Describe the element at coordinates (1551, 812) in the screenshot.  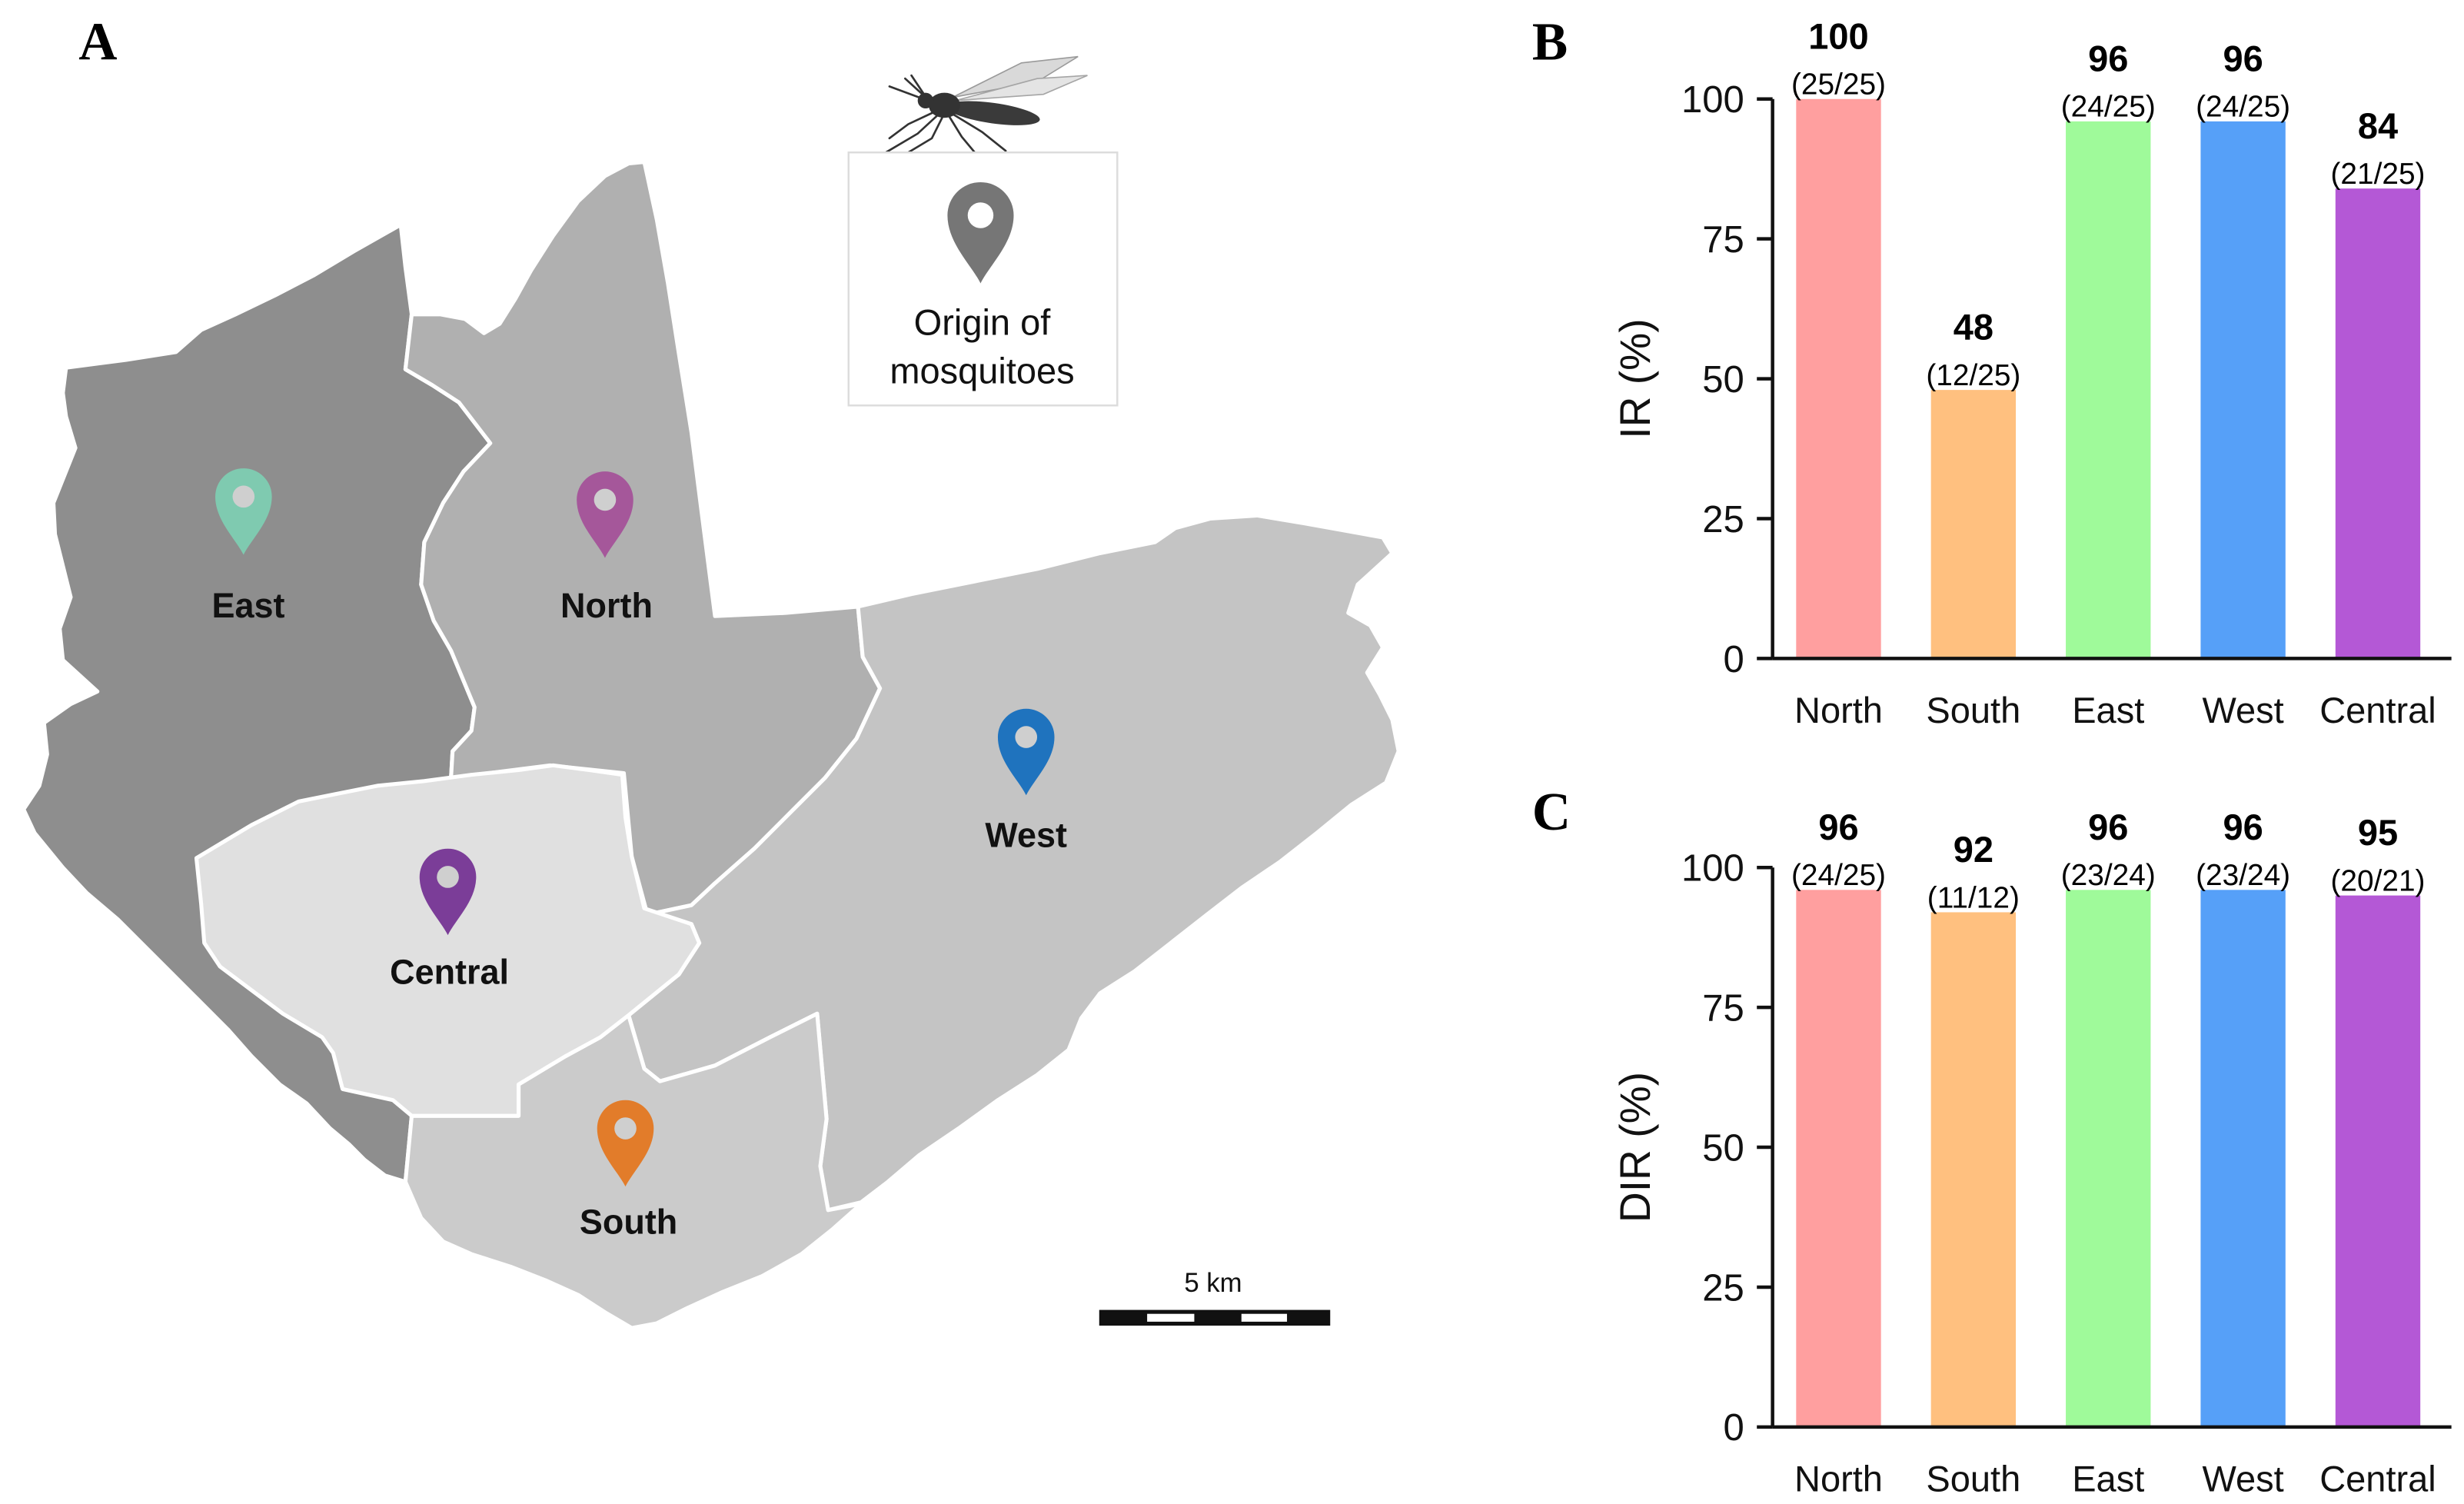
I see `panel-label-c: C` at that location.